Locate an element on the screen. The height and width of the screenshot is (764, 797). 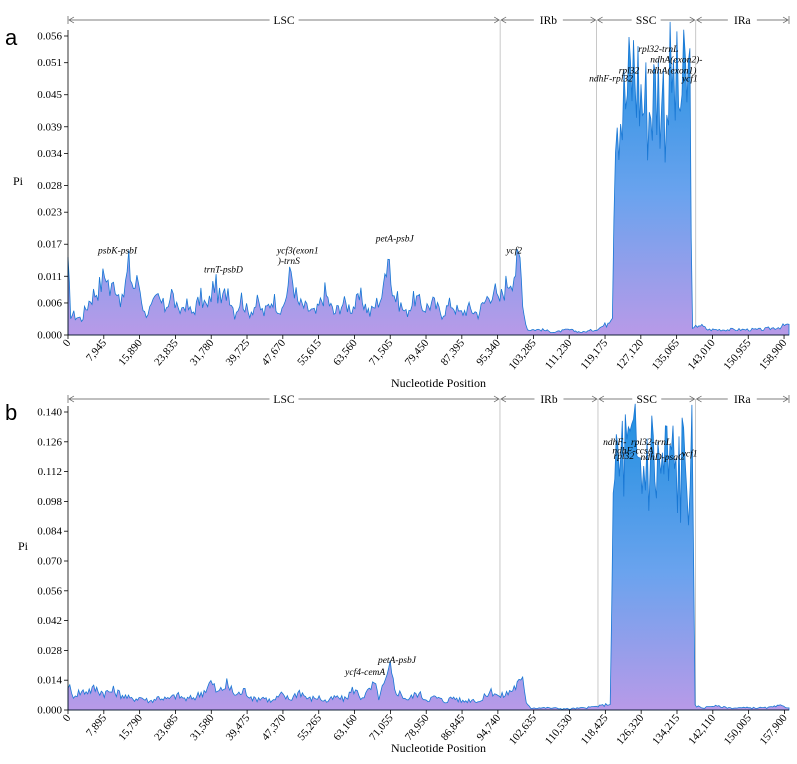
x-tick-label: 150,005 is located at coordinates (738, 729).